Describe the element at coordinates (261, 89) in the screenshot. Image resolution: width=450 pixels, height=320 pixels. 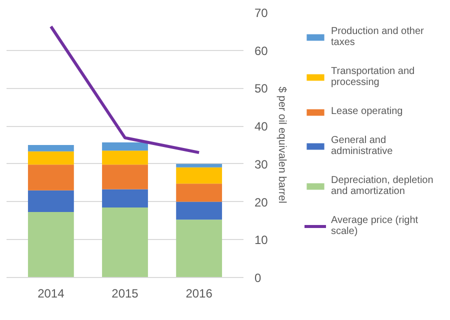
I see `y-tick-label: 50` at that location.